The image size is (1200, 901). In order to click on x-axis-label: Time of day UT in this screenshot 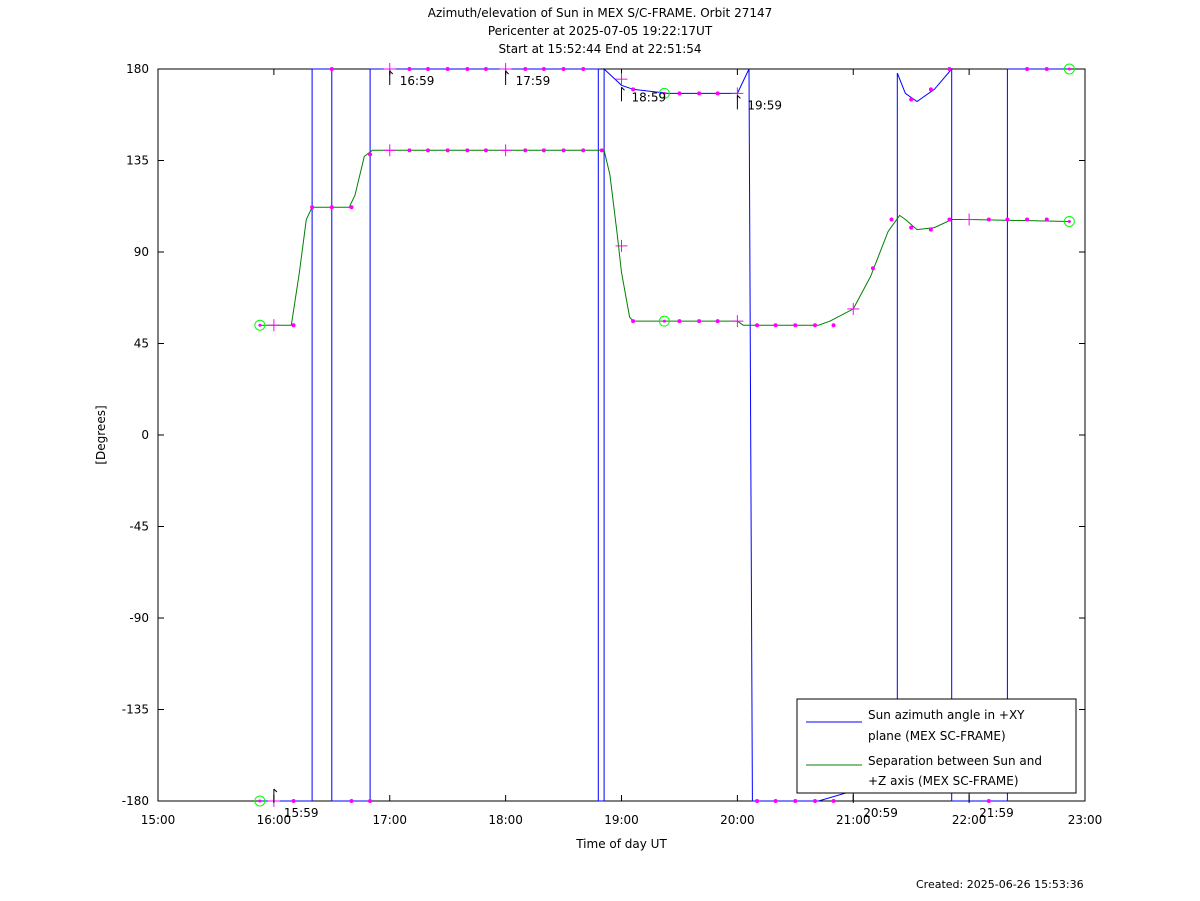, I will do `click(621, 844)`.